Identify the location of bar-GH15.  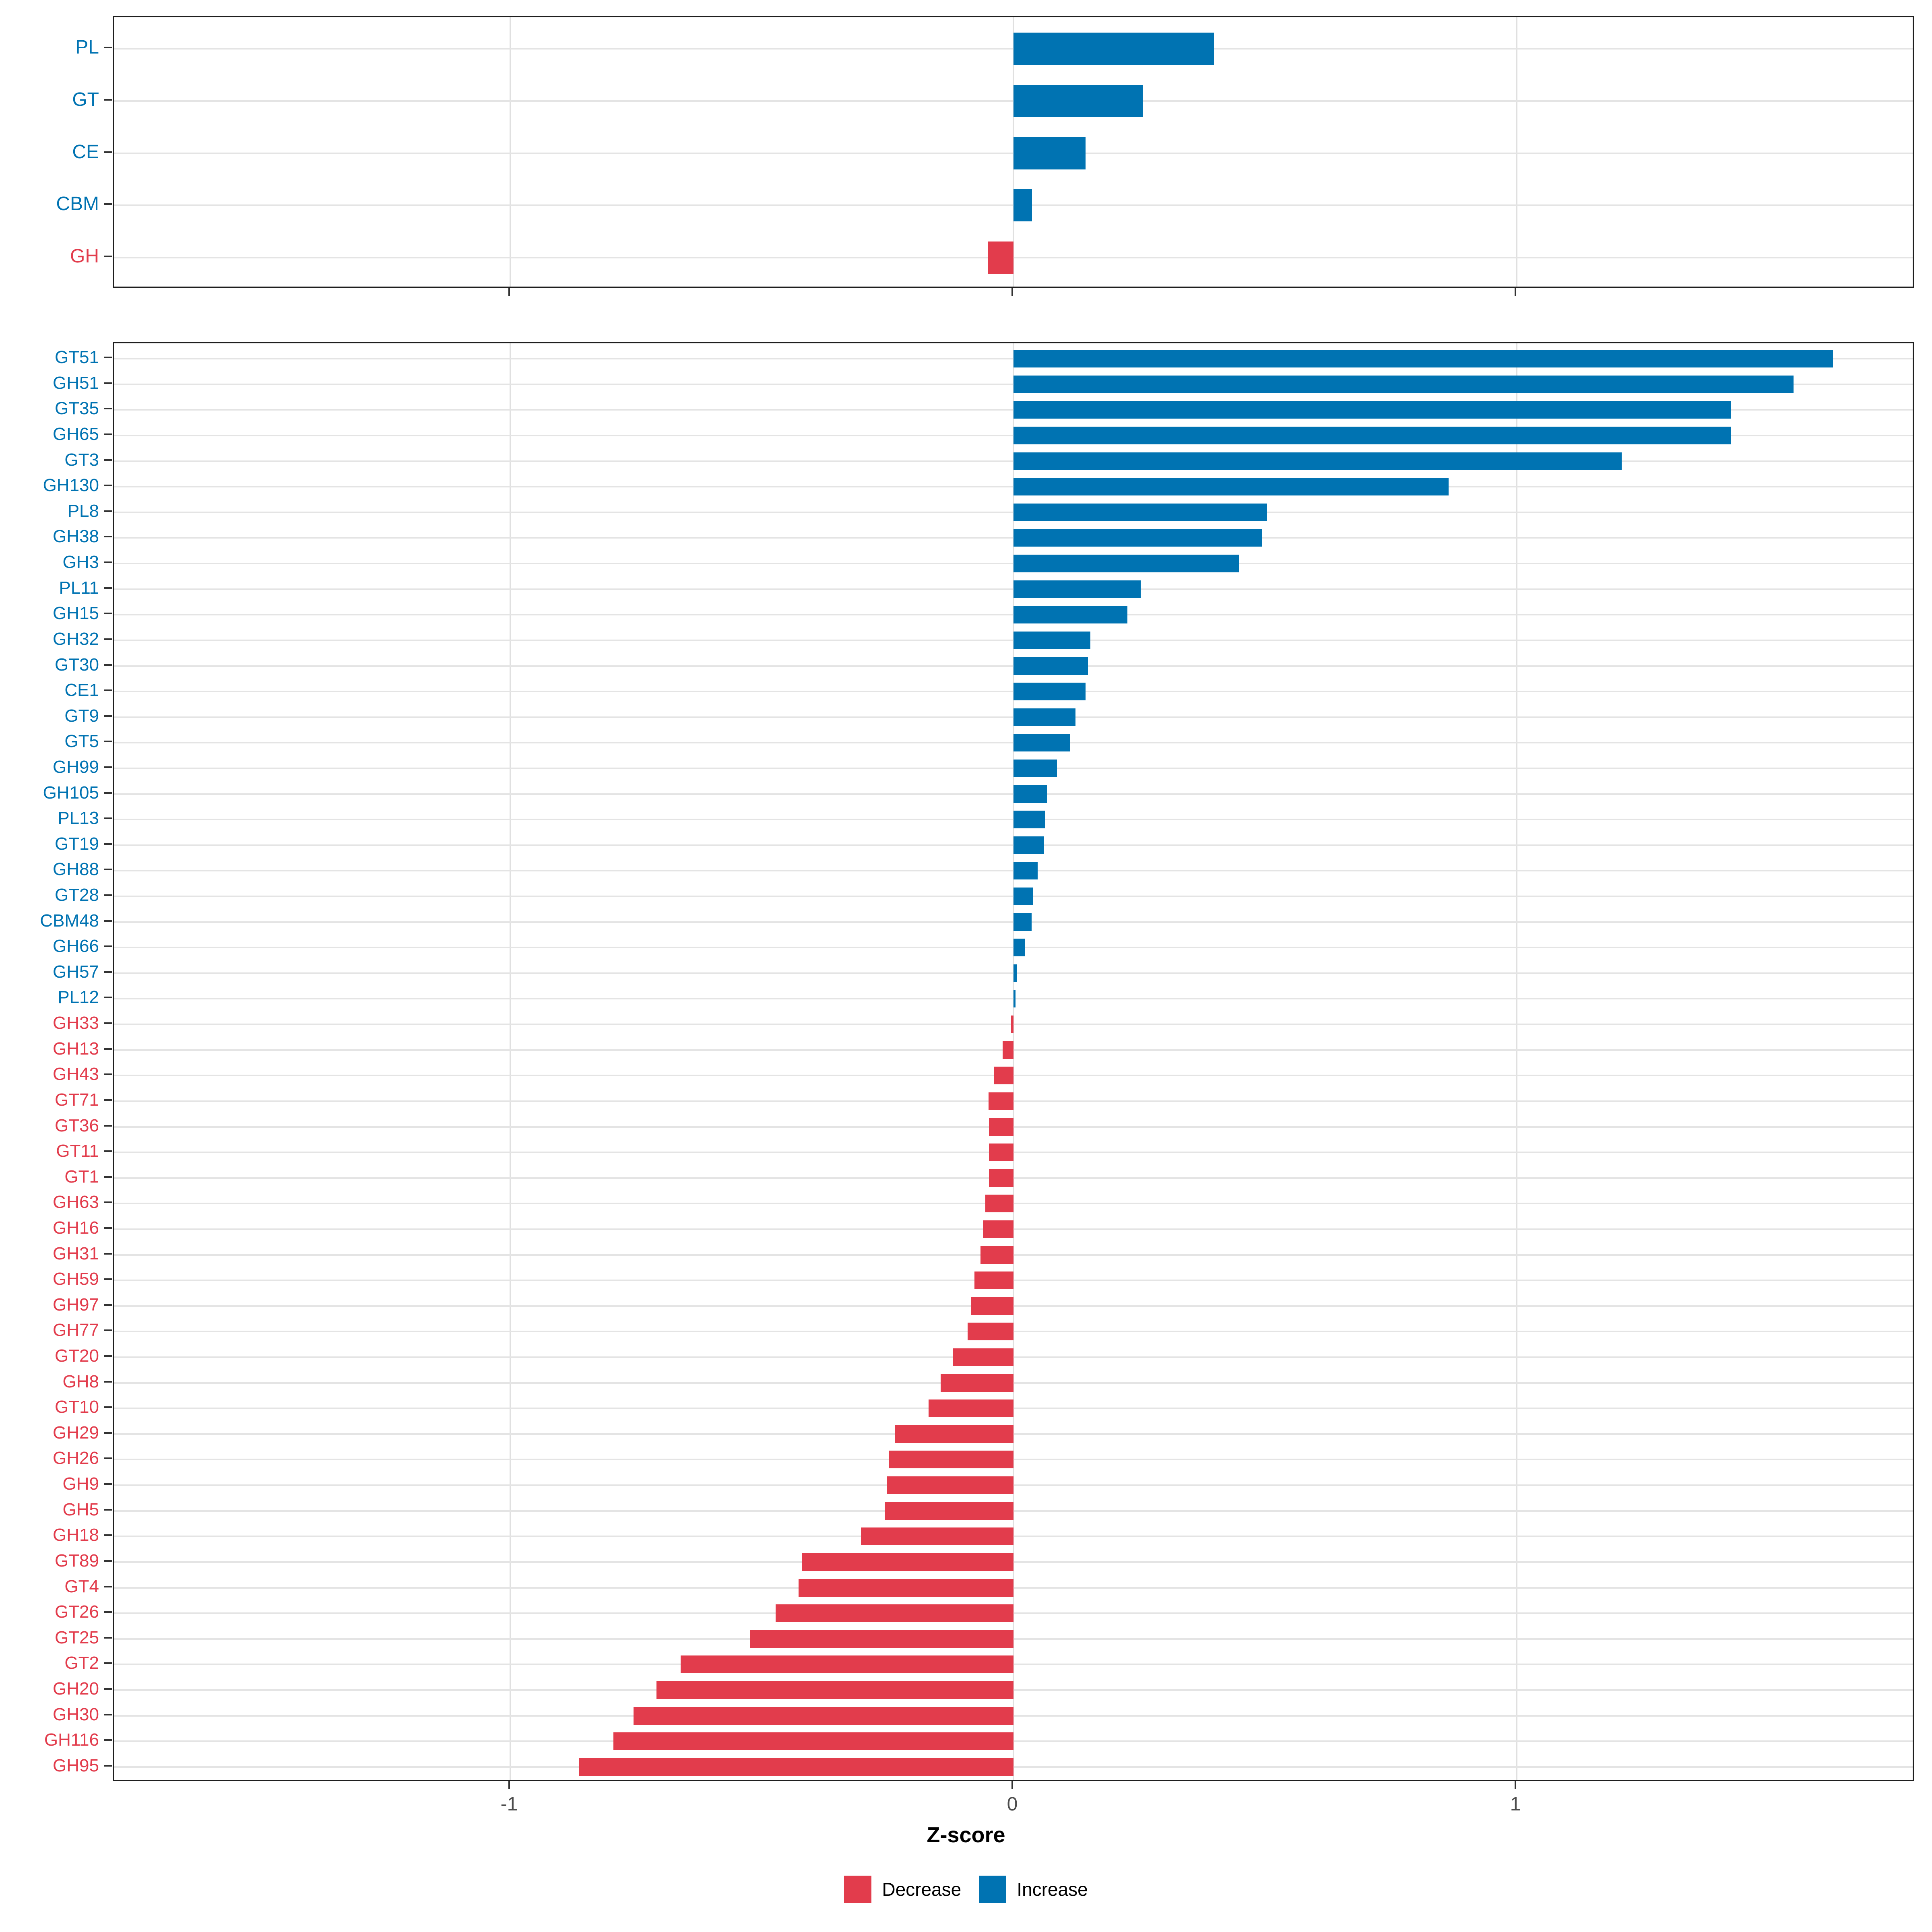
(1070, 615).